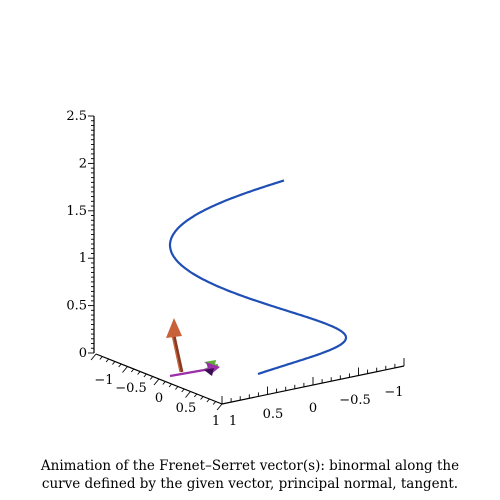 The width and height of the screenshot is (500, 500). Describe the element at coordinates (76, 116) in the screenshot. I see `z-tick-label: 2.5` at that location.